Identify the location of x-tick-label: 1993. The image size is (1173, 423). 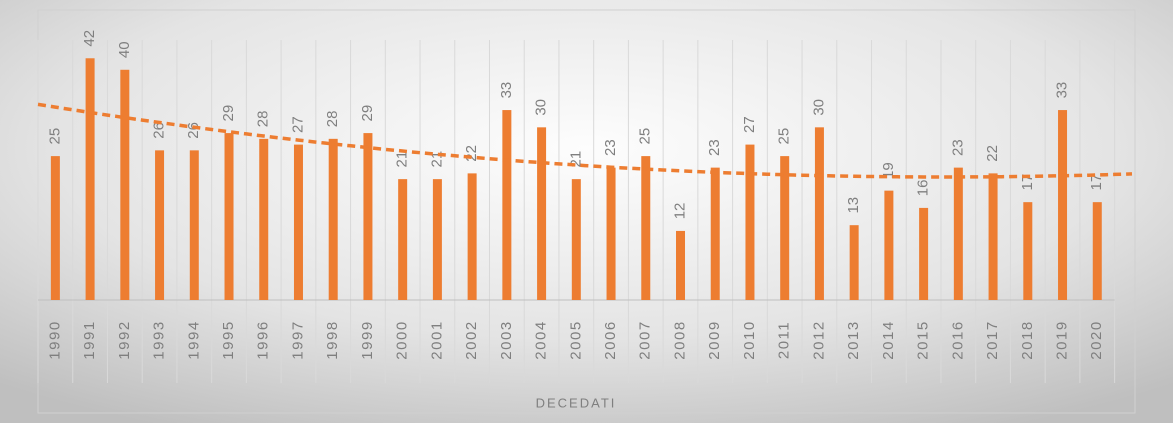
(159, 339).